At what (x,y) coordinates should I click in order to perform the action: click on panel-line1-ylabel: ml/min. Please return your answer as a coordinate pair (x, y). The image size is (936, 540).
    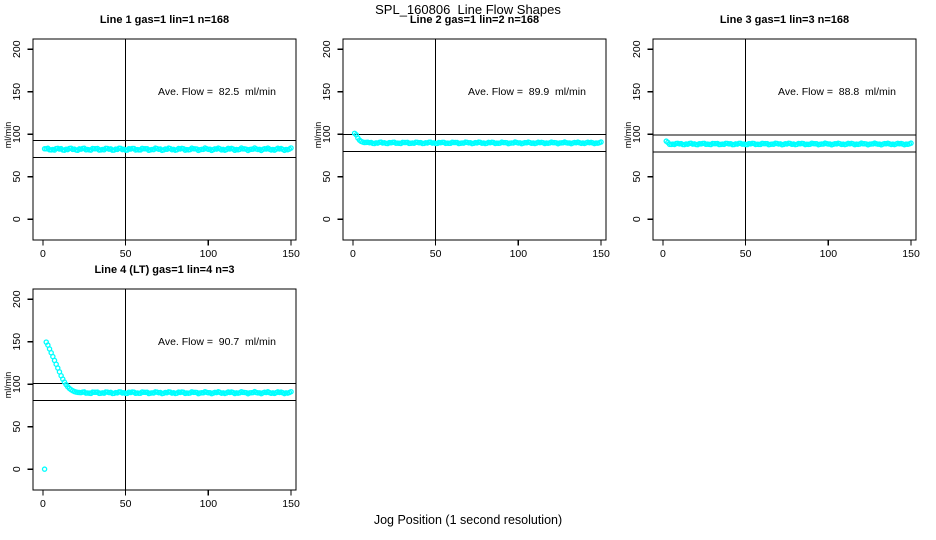
    Looking at the image, I should click on (8, 135).